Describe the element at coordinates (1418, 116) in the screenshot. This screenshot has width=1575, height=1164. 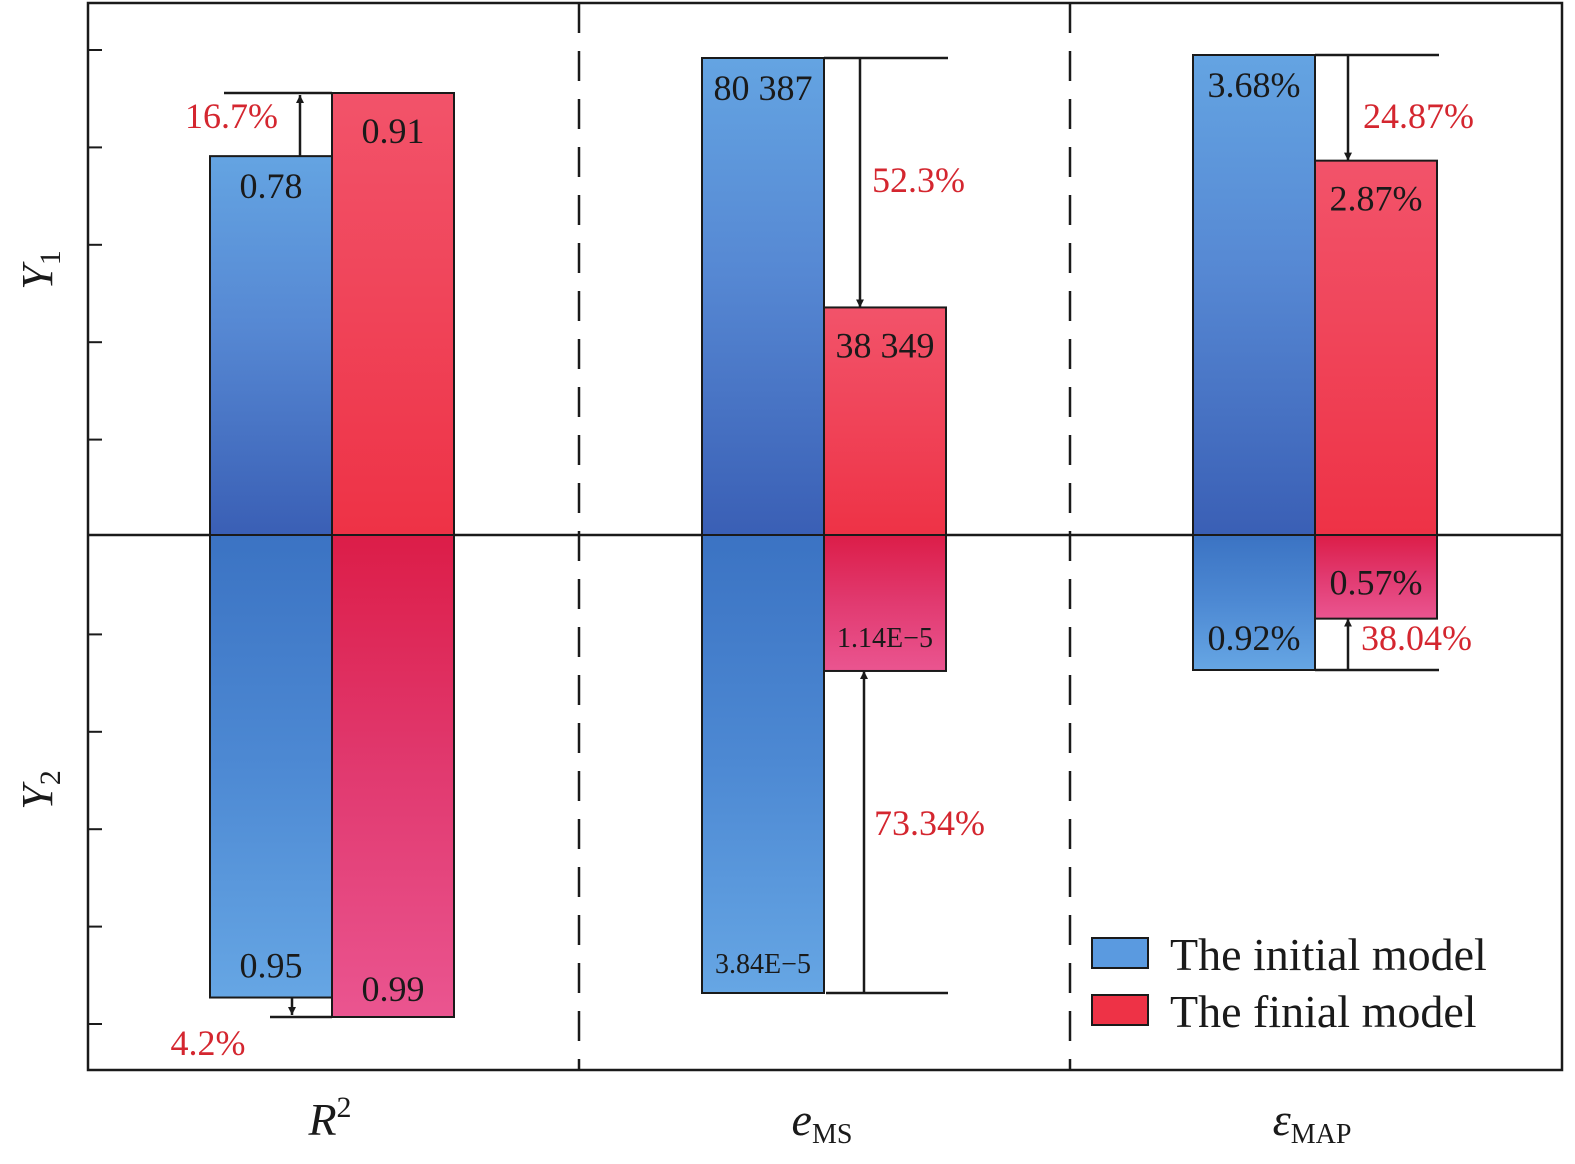
I see `change-label-y1: 24.87%` at that location.